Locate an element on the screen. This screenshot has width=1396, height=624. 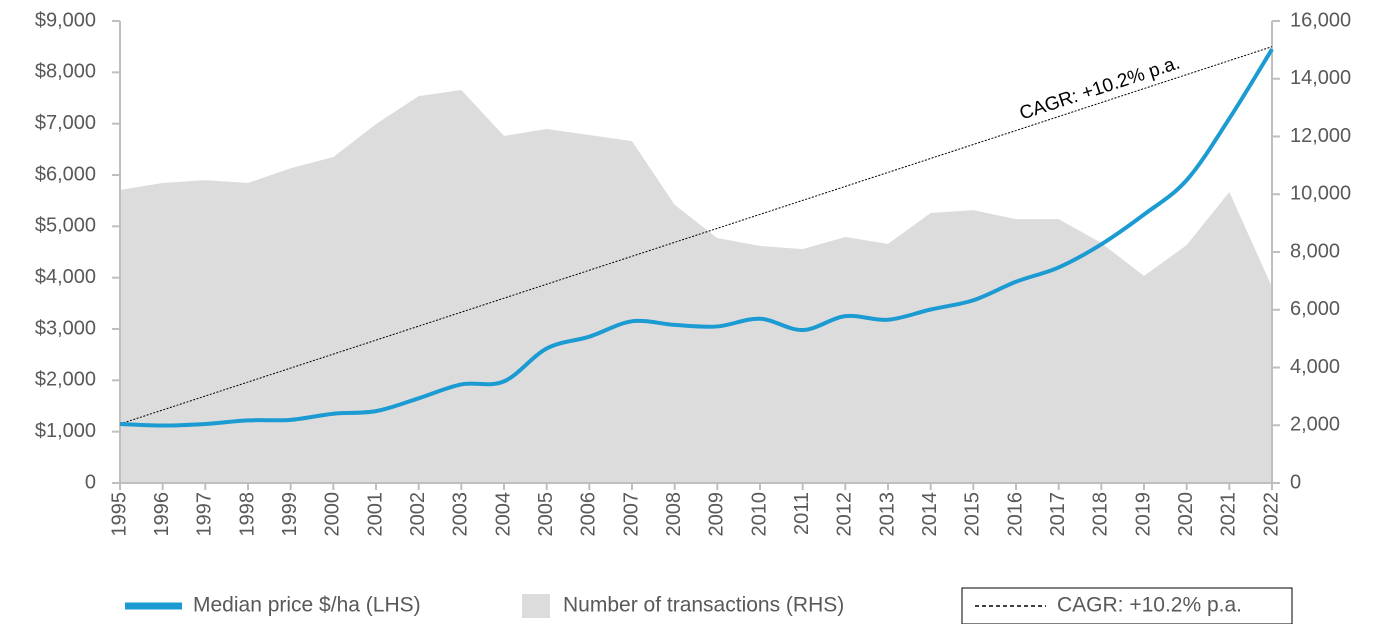
x-tick-label: 2014 is located at coordinates (930, 514).